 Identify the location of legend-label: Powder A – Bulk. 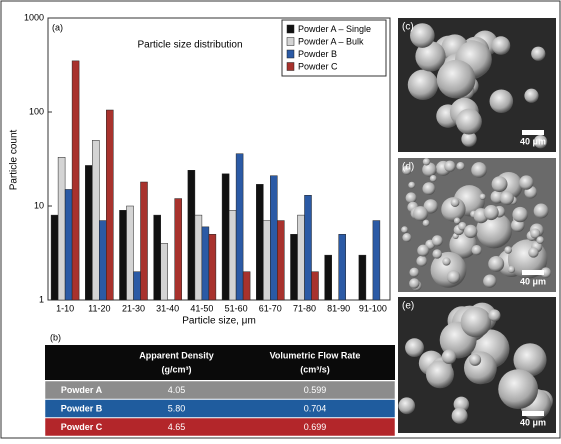
(331, 41).